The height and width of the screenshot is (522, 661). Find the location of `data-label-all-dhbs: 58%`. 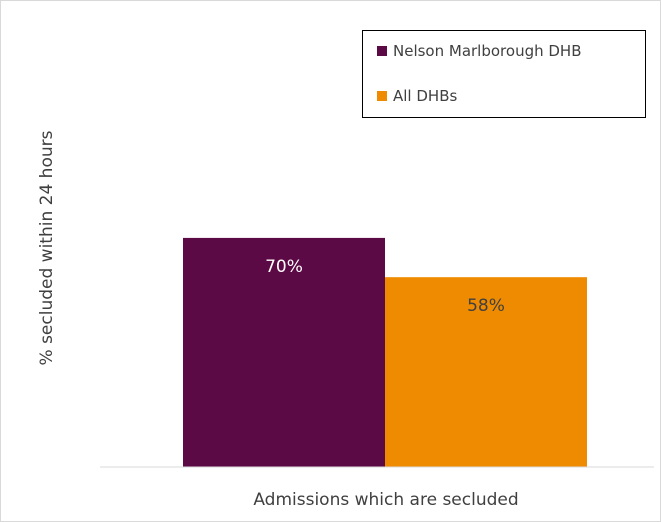

data-label-all-dhbs: 58% is located at coordinates (486, 306).